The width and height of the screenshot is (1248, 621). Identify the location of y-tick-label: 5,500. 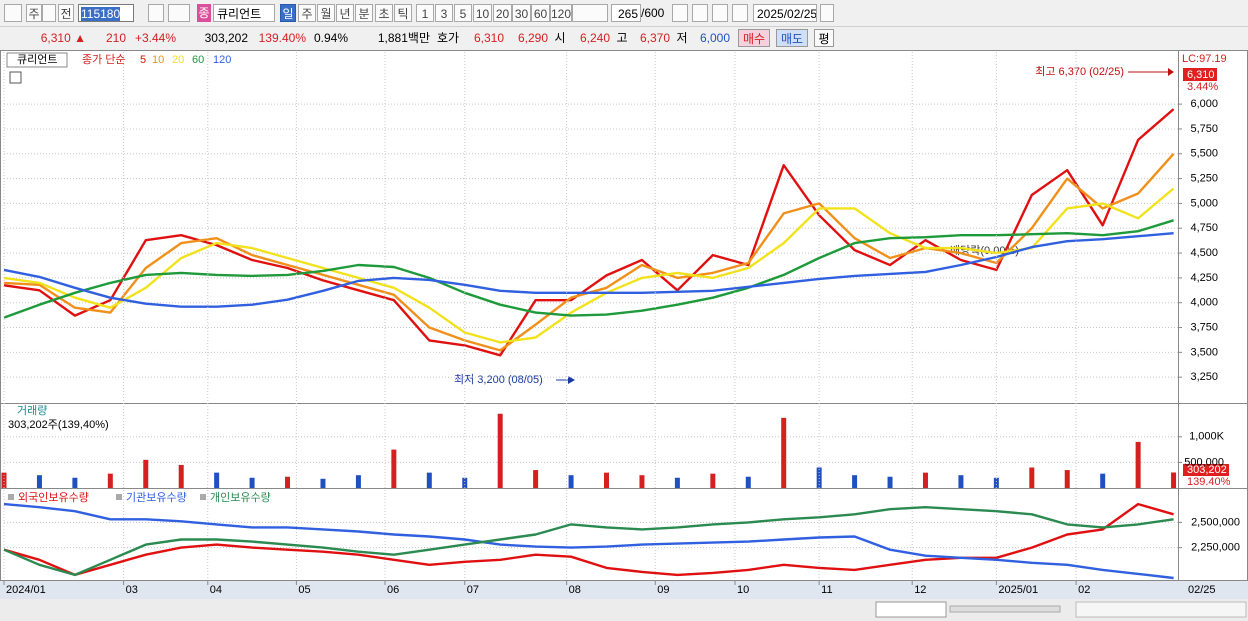
(1204, 154).